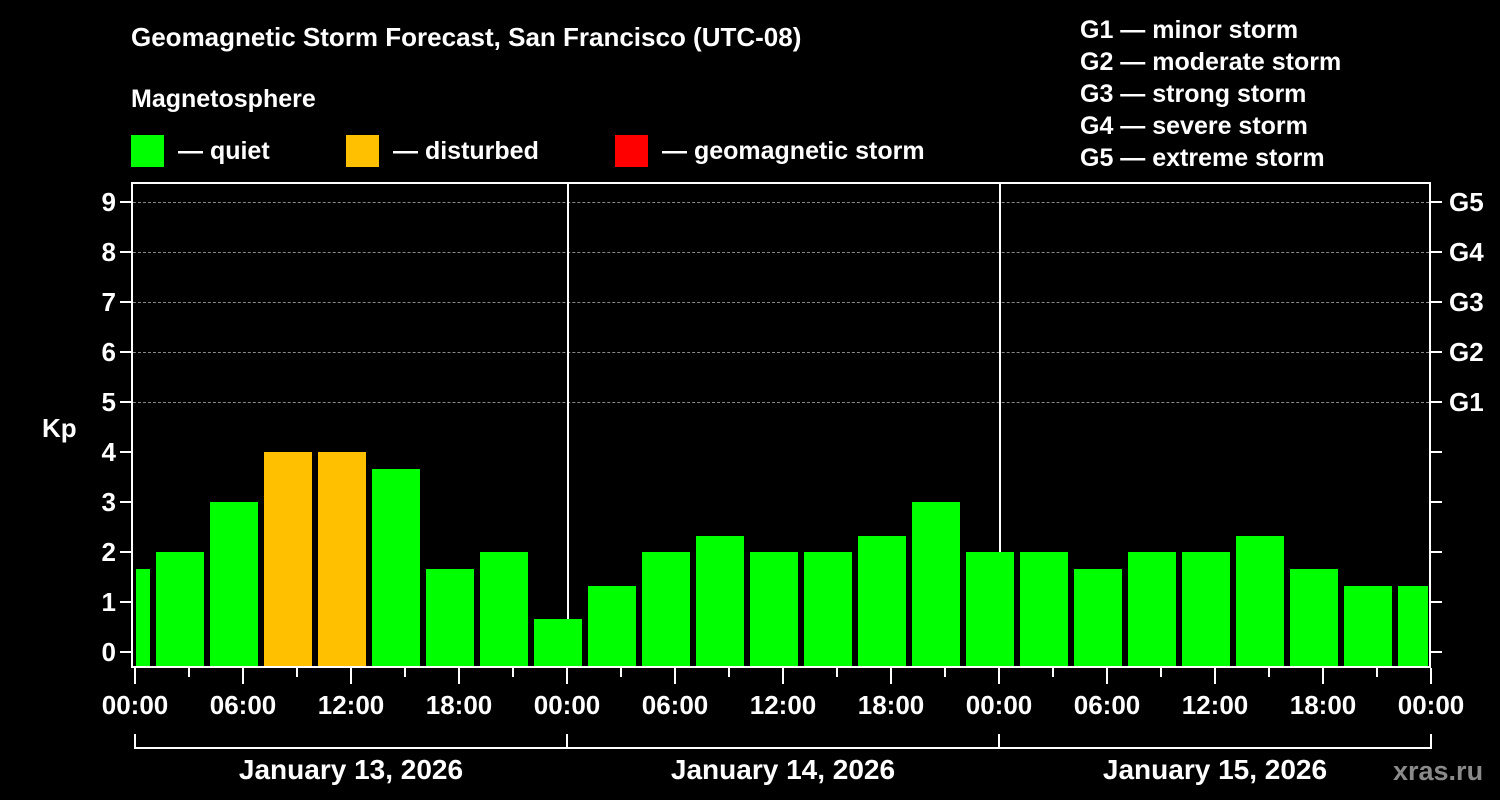 The image size is (1500, 800). I want to click on y-tick-label: 7, so click(108, 302).